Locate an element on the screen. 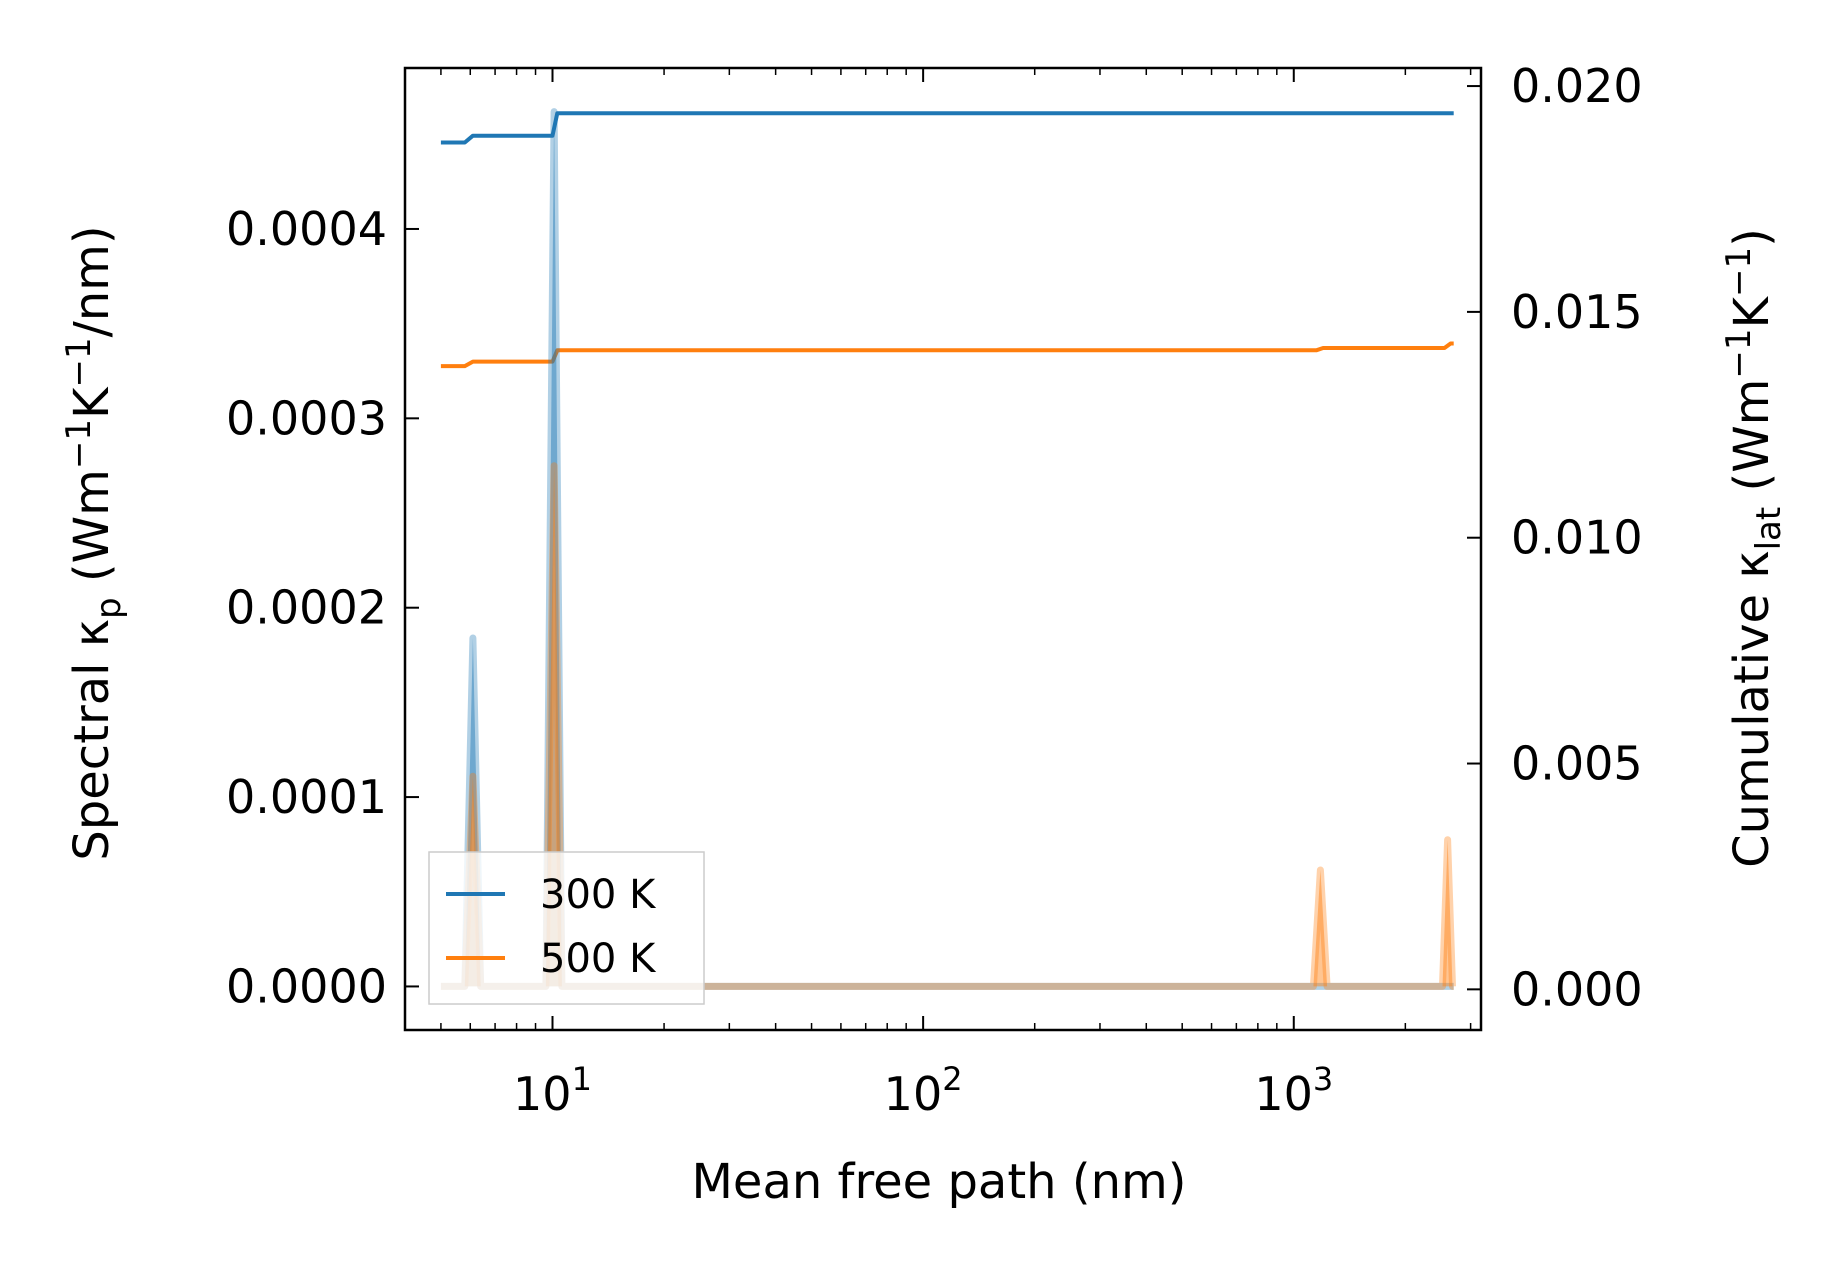 The width and height of the screenshot is (1827, 1261). y-right-tick-label-2: 0.010 is located at coordinates (1577, 538).